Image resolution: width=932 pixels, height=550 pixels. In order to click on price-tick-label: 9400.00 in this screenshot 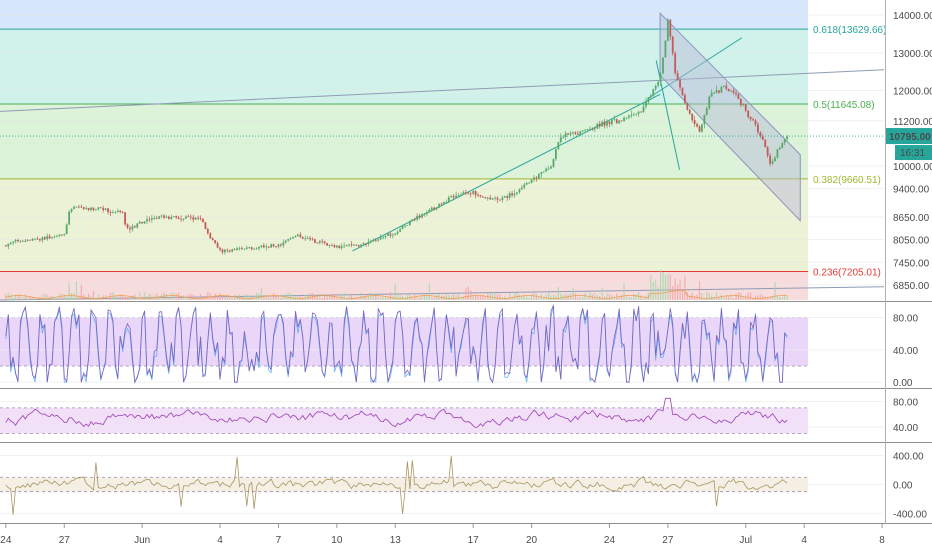, I will do `click(911, 190)`.